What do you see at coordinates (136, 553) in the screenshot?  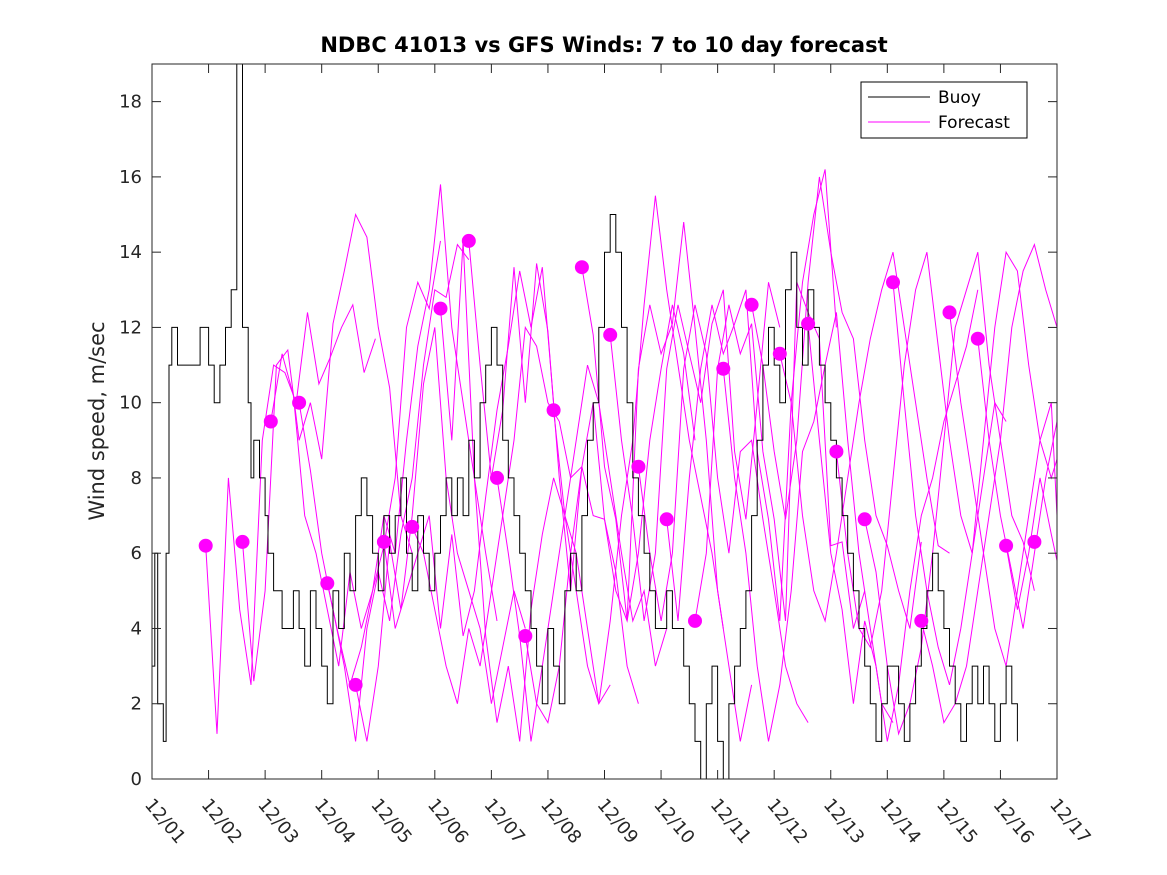 I see `y-tick-label: 6` at bounding box center [136, 553].